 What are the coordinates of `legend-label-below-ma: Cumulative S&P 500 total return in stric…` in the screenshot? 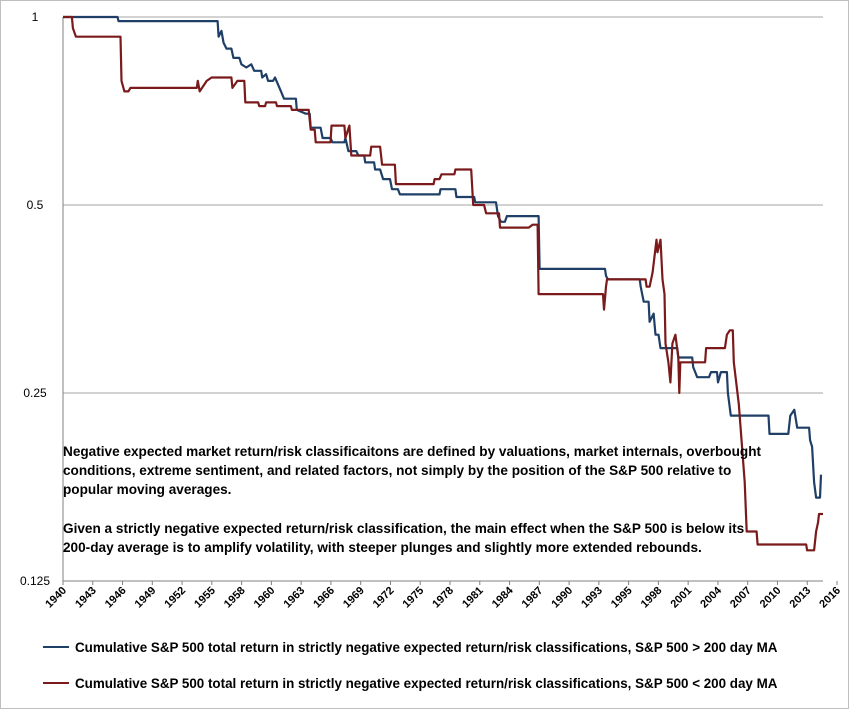 It's located at (426, 683).